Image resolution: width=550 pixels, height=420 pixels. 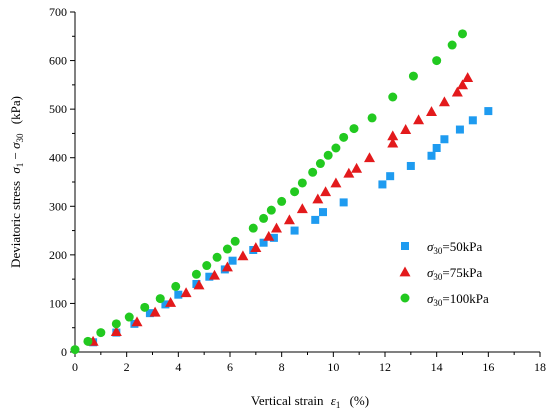 What do you see at coordinates (230, 367) in the screenshot?
I see `x-tick-label: 6` at bounding box center [230, 367].